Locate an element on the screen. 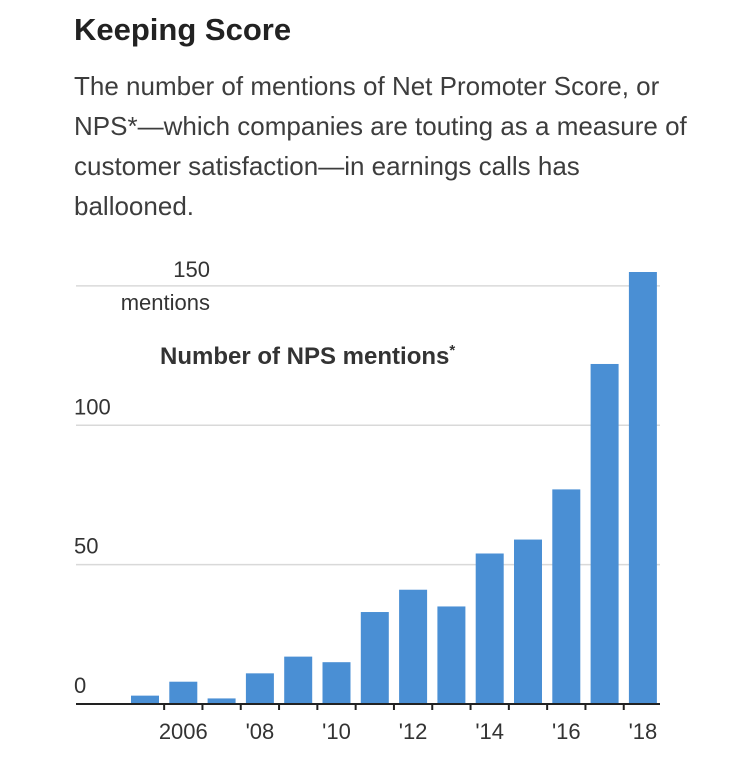 The image size is (736, 767). y-tick-label: 50 is located at coordinates (86, 546).